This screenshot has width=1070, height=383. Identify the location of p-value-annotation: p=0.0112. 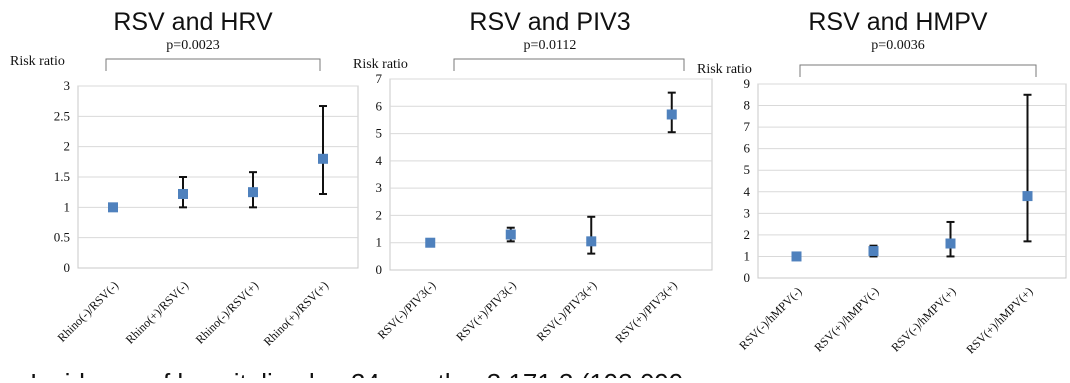
(550, 45).